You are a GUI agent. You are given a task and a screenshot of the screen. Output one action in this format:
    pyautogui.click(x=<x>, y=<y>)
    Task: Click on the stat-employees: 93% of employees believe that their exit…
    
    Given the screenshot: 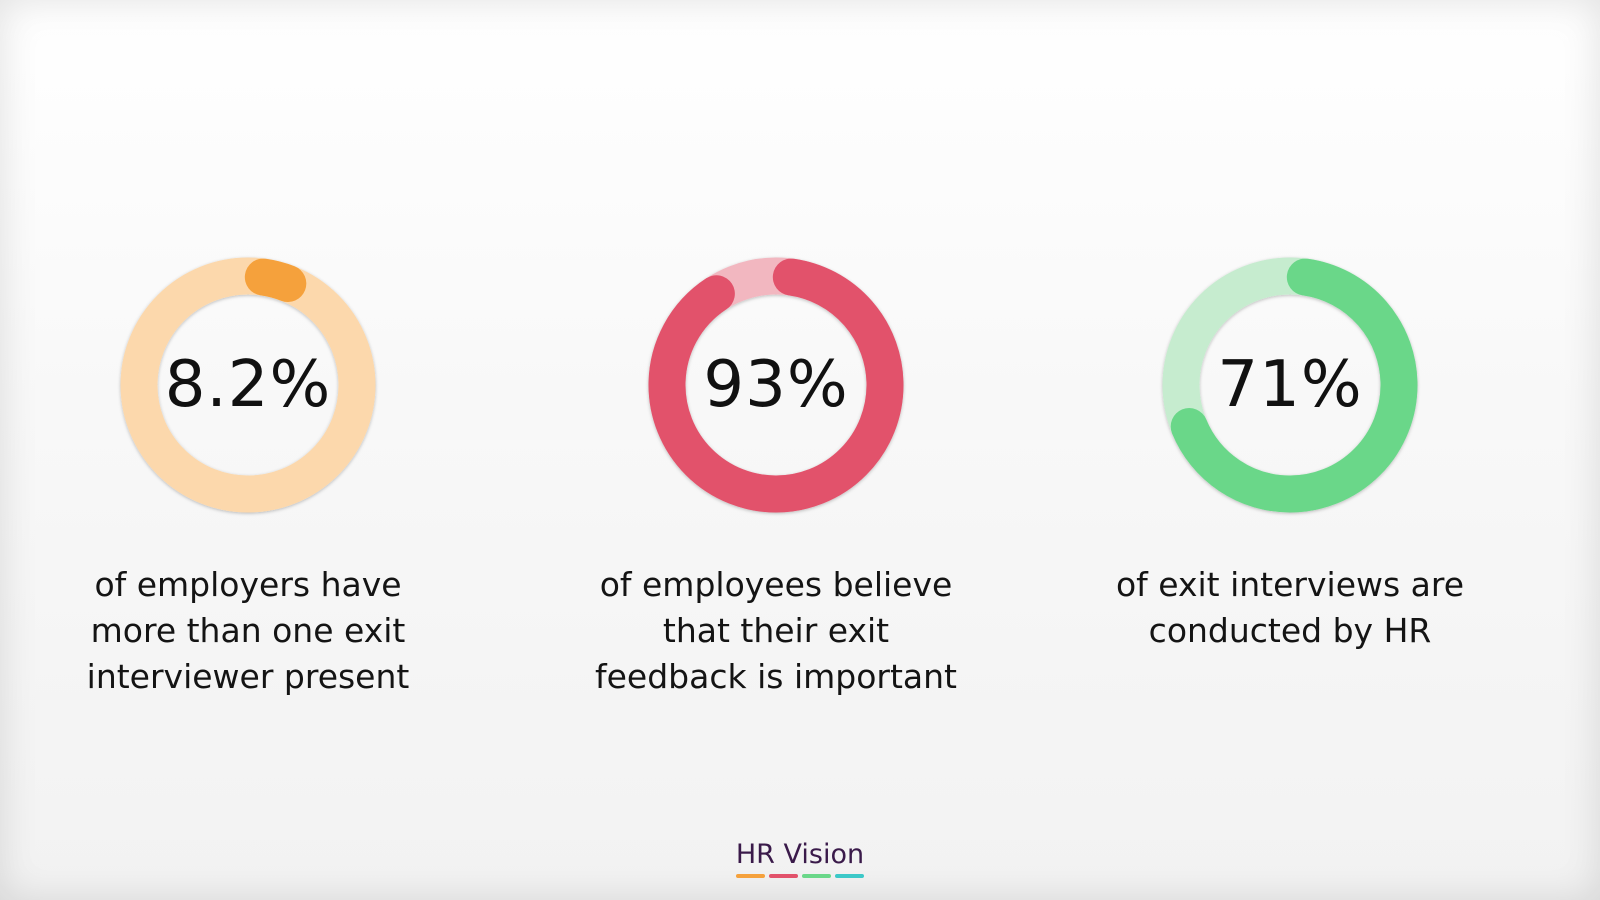 What is the action you would take?
    pyautogui.click(x=776, y=490)
    